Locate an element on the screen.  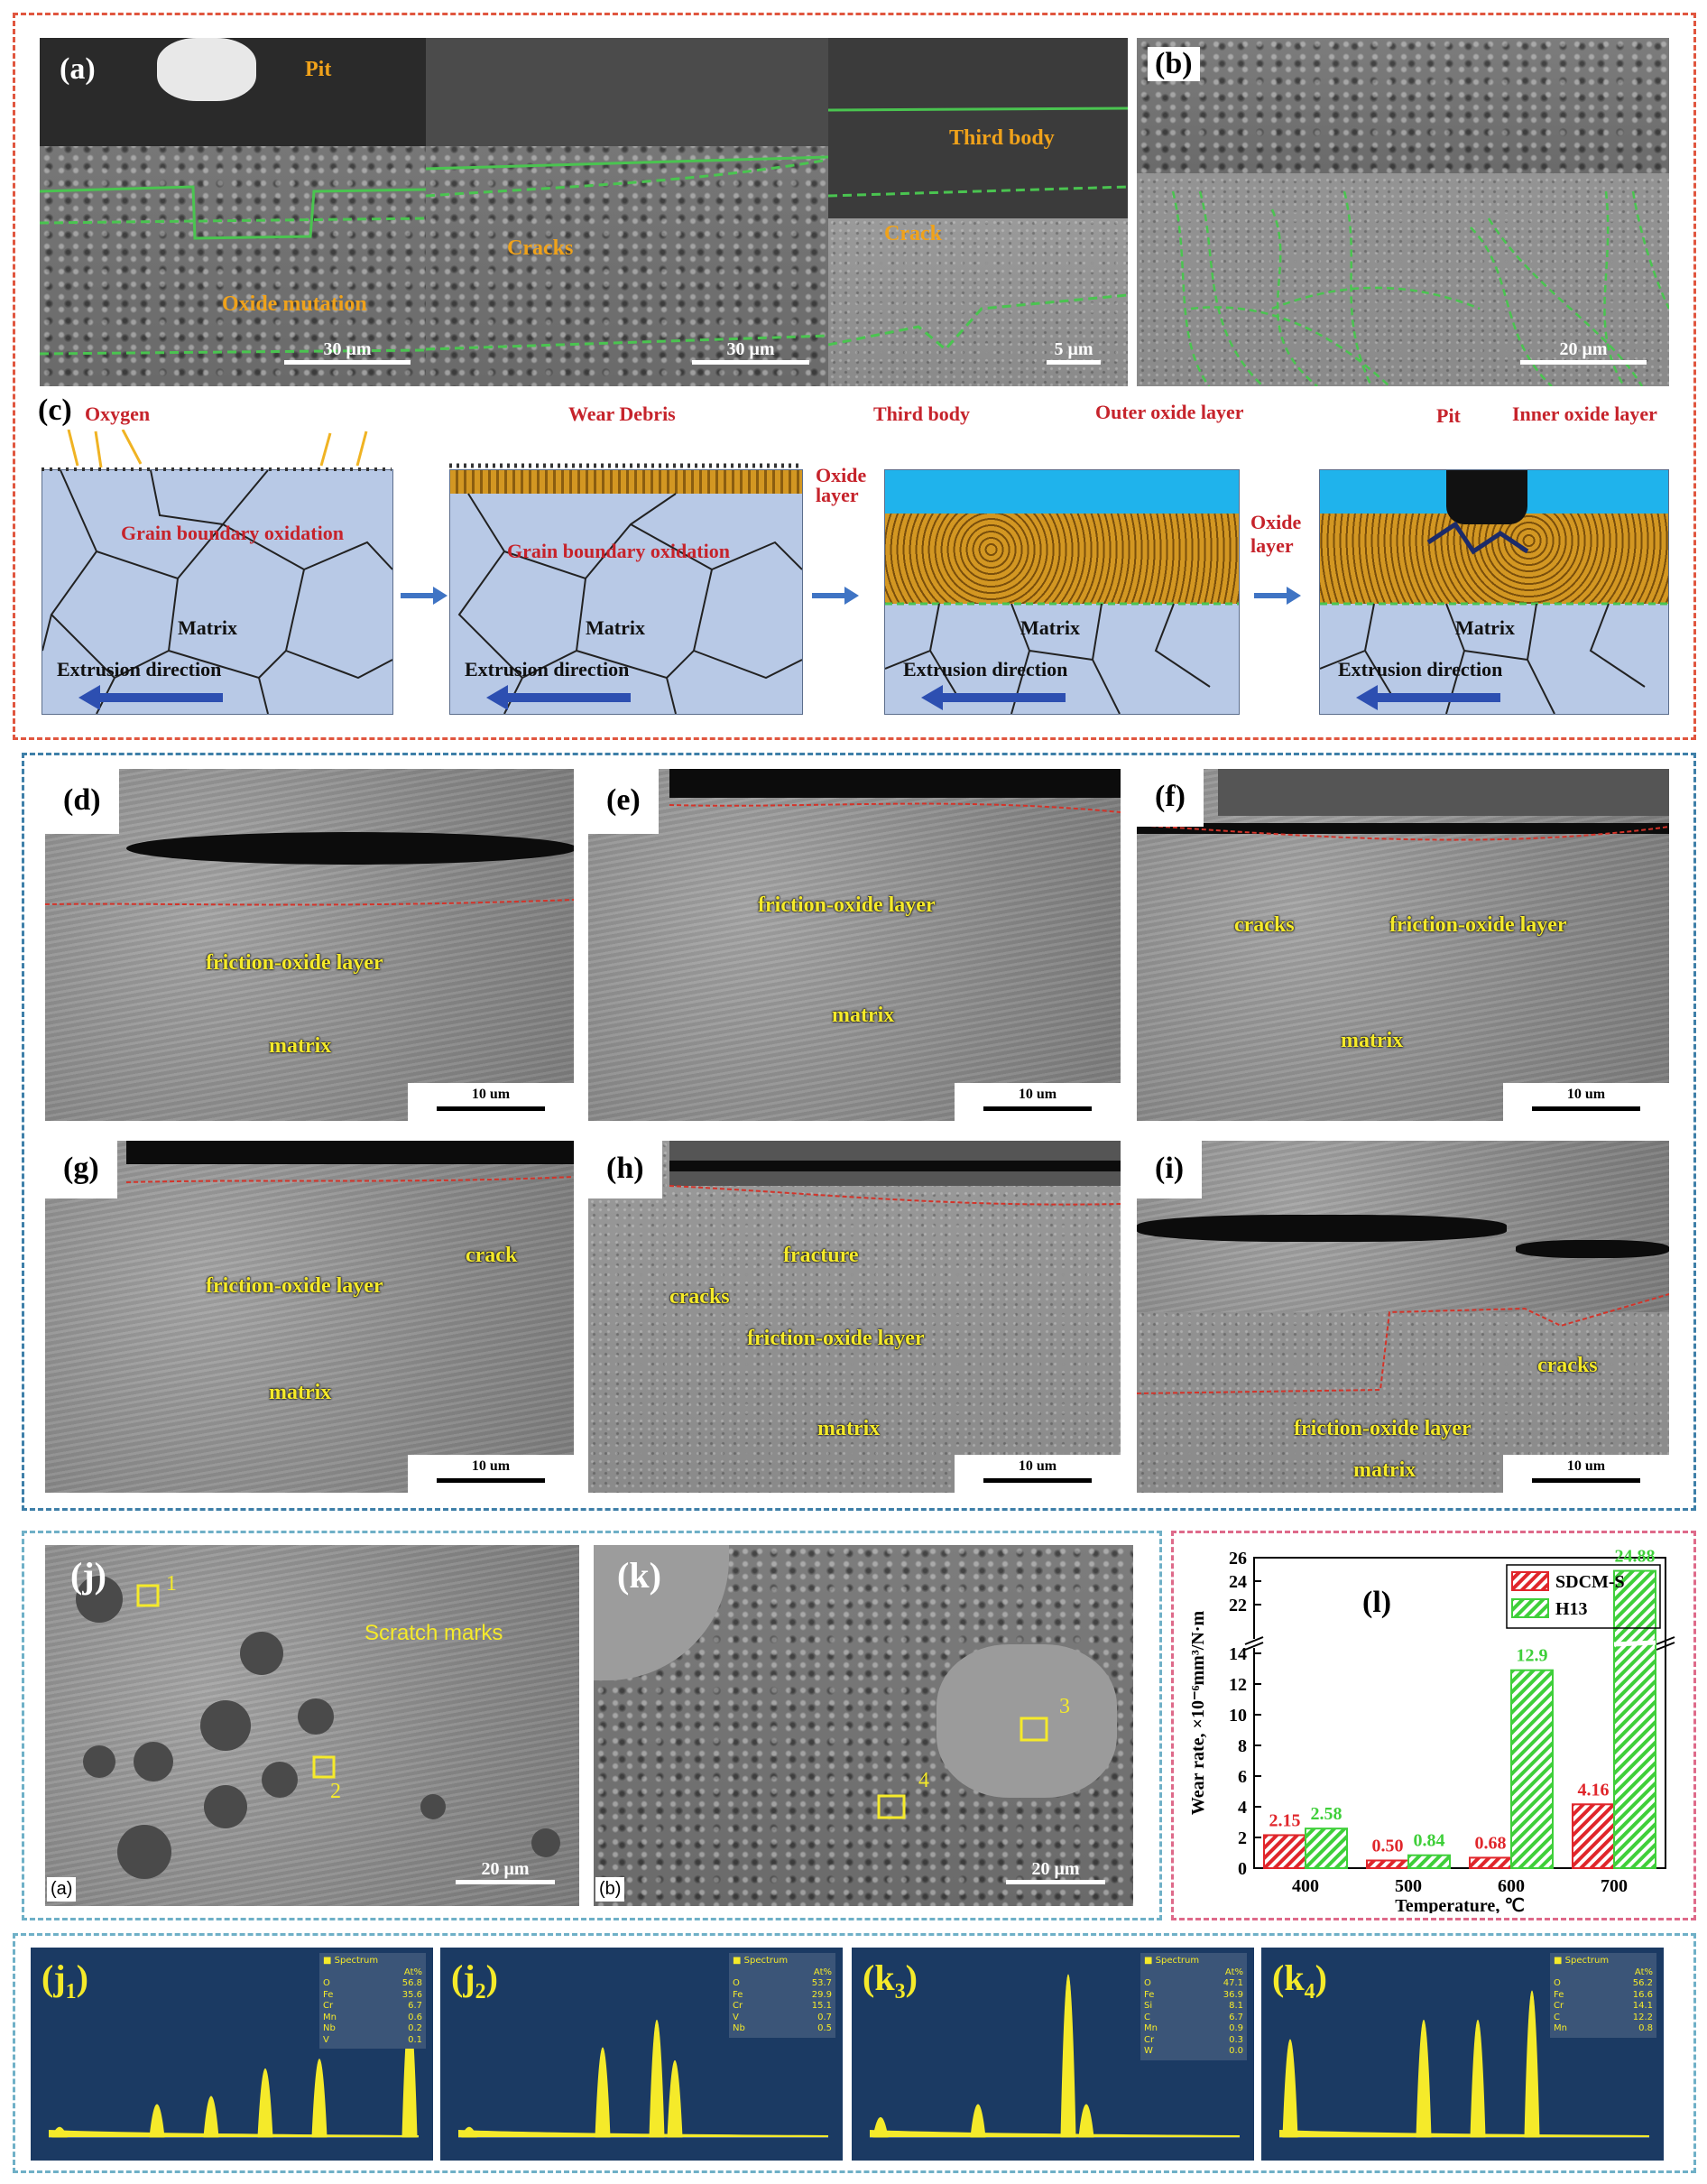
step2-extrusion: Extrusion direction is located at coordinates (547, 669).